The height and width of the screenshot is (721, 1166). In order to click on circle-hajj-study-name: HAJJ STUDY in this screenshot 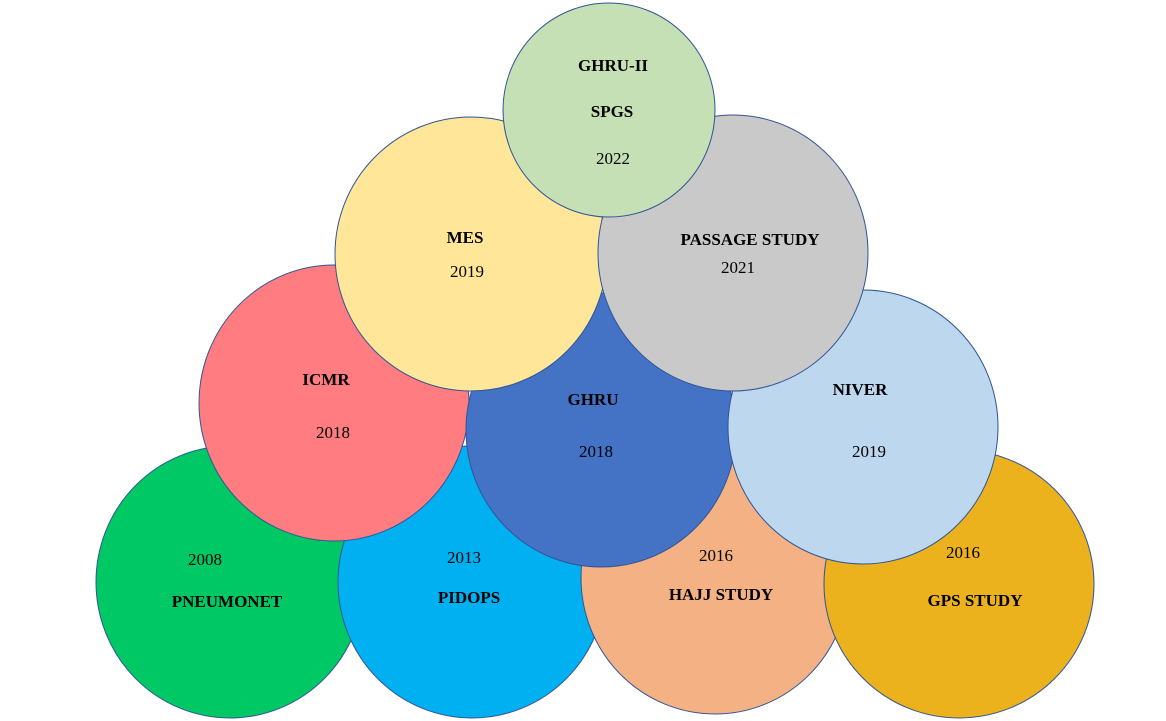, I will do `click(721, 594)`.